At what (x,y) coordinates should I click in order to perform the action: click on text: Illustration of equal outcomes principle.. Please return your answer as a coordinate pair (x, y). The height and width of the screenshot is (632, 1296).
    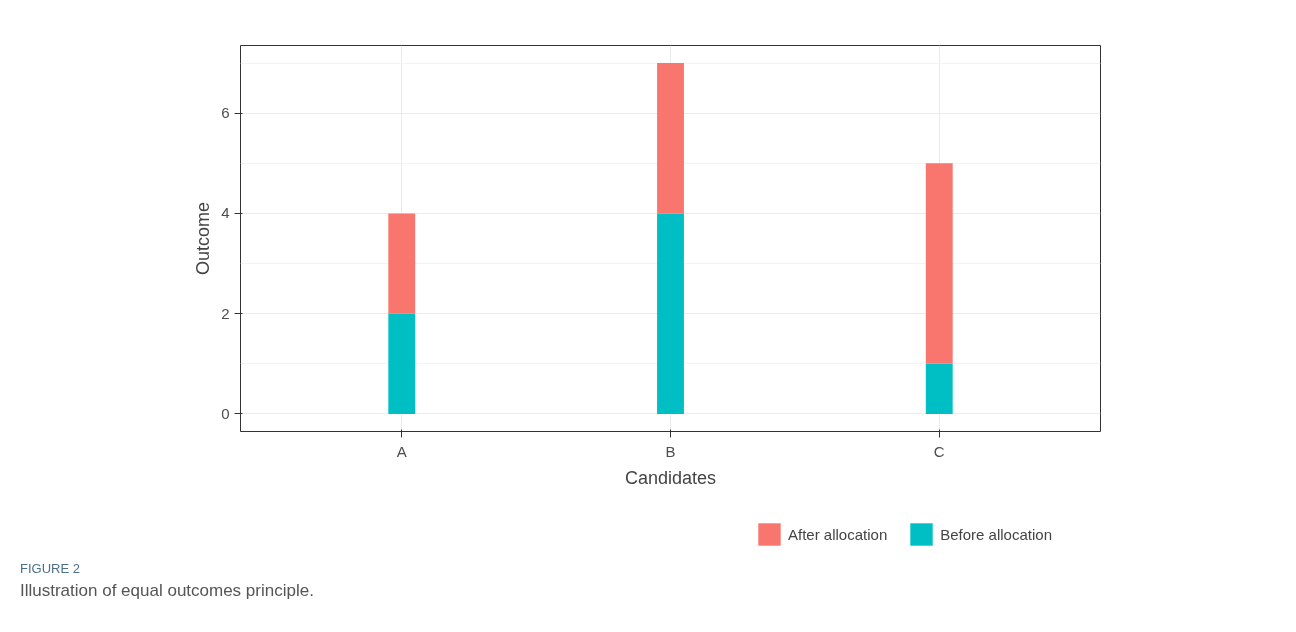
    Looking at the image, I should click on (167, 590).